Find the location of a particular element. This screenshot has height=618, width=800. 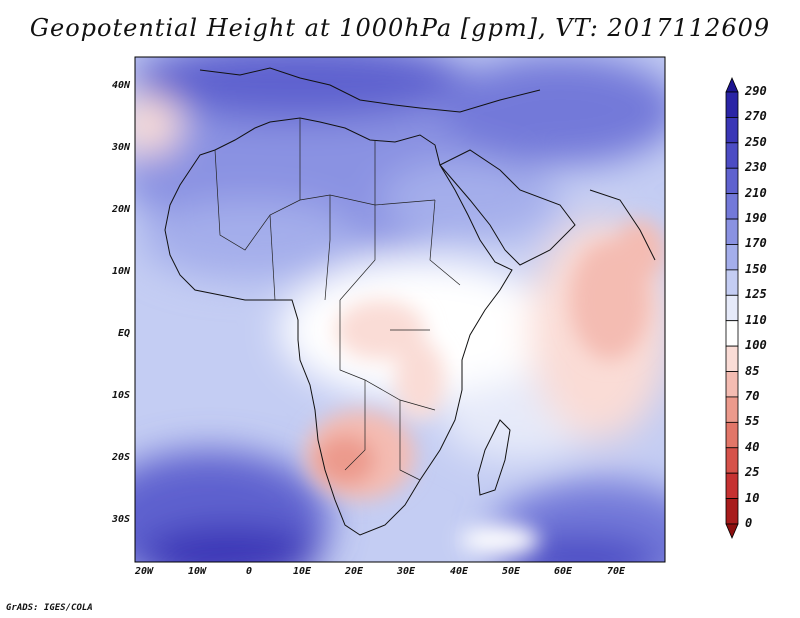

lon-label-20w: 20W is located at coordinates (144, 571).